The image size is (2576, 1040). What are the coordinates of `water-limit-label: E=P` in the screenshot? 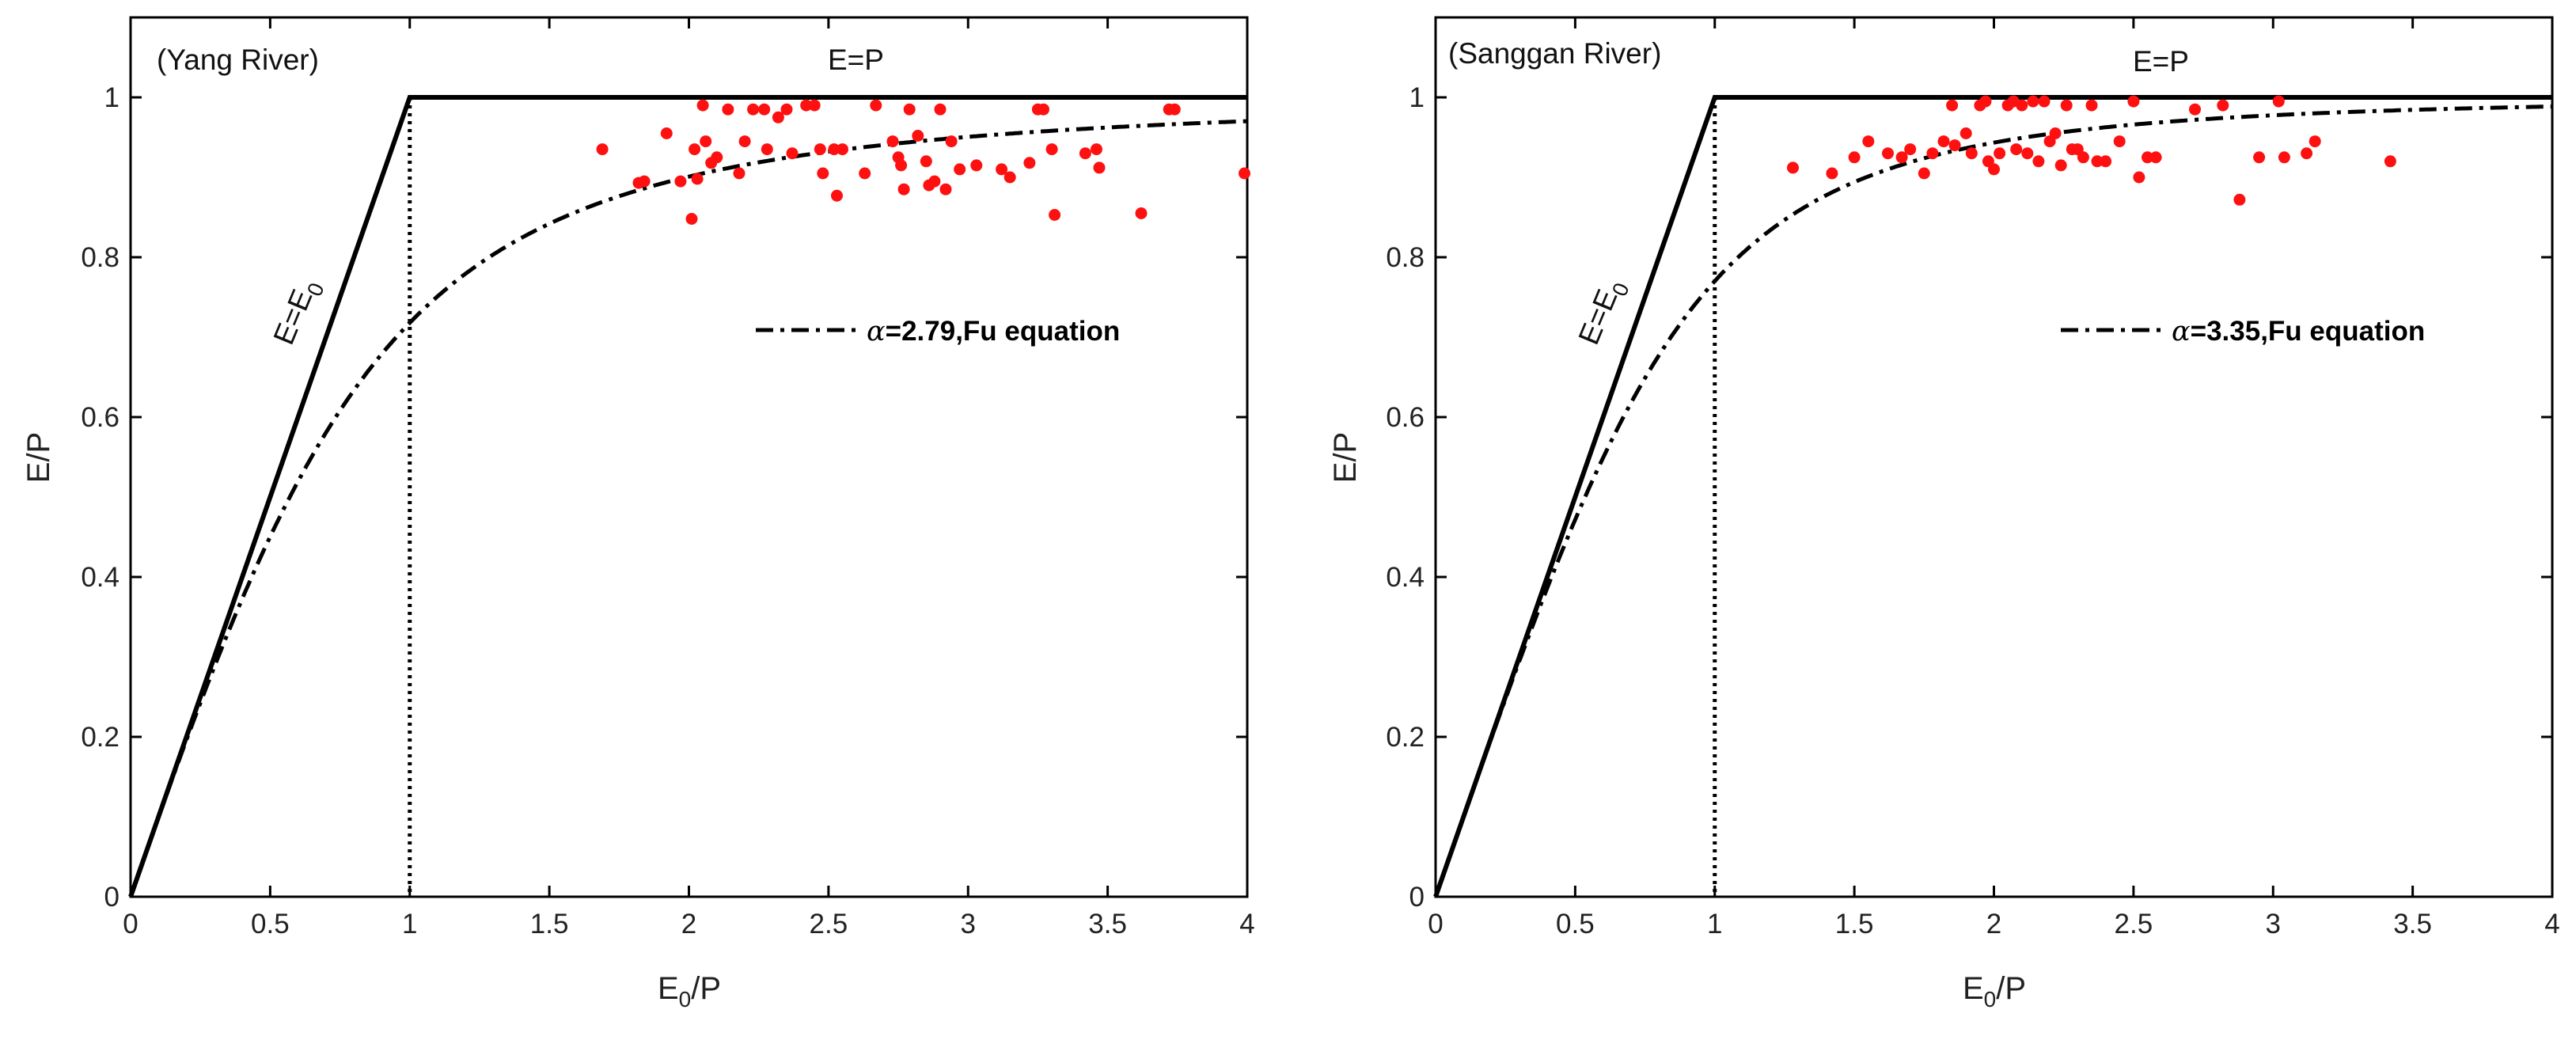 It's located at (856, 60).